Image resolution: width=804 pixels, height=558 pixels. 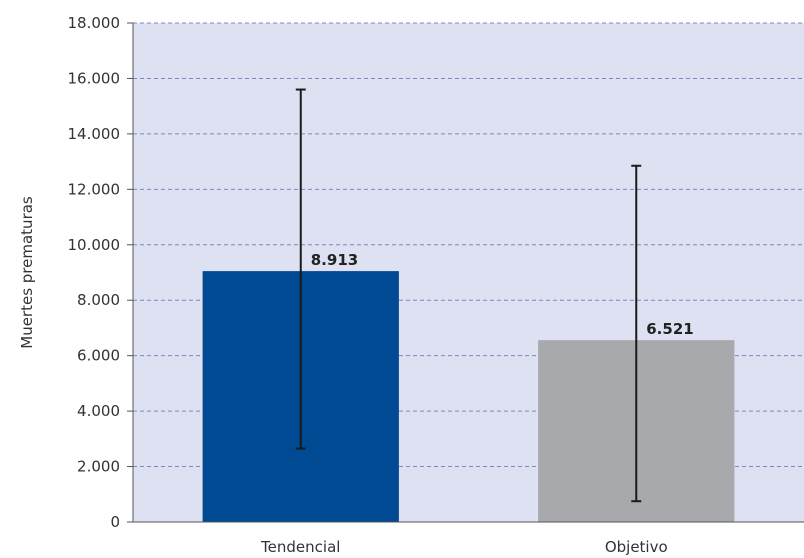 I want to click on x-tick-label: Objetivo, so click(x=636, y=547).